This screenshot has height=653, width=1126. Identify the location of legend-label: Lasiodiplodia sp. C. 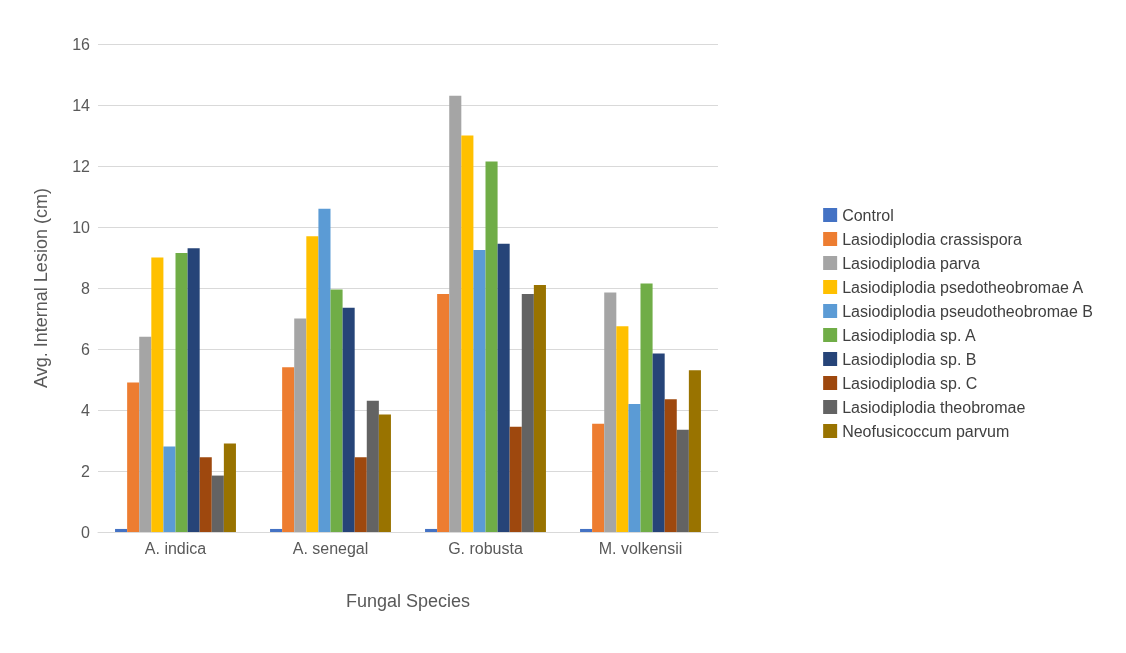
(910, 383).